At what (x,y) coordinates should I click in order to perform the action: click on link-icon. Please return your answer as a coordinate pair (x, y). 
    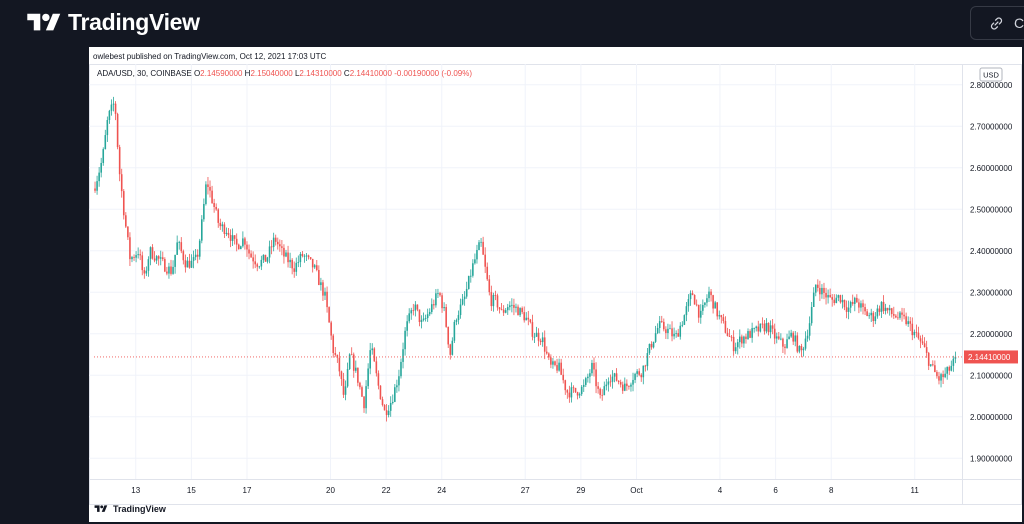
    Looking at the image, I should click on (996, 23).